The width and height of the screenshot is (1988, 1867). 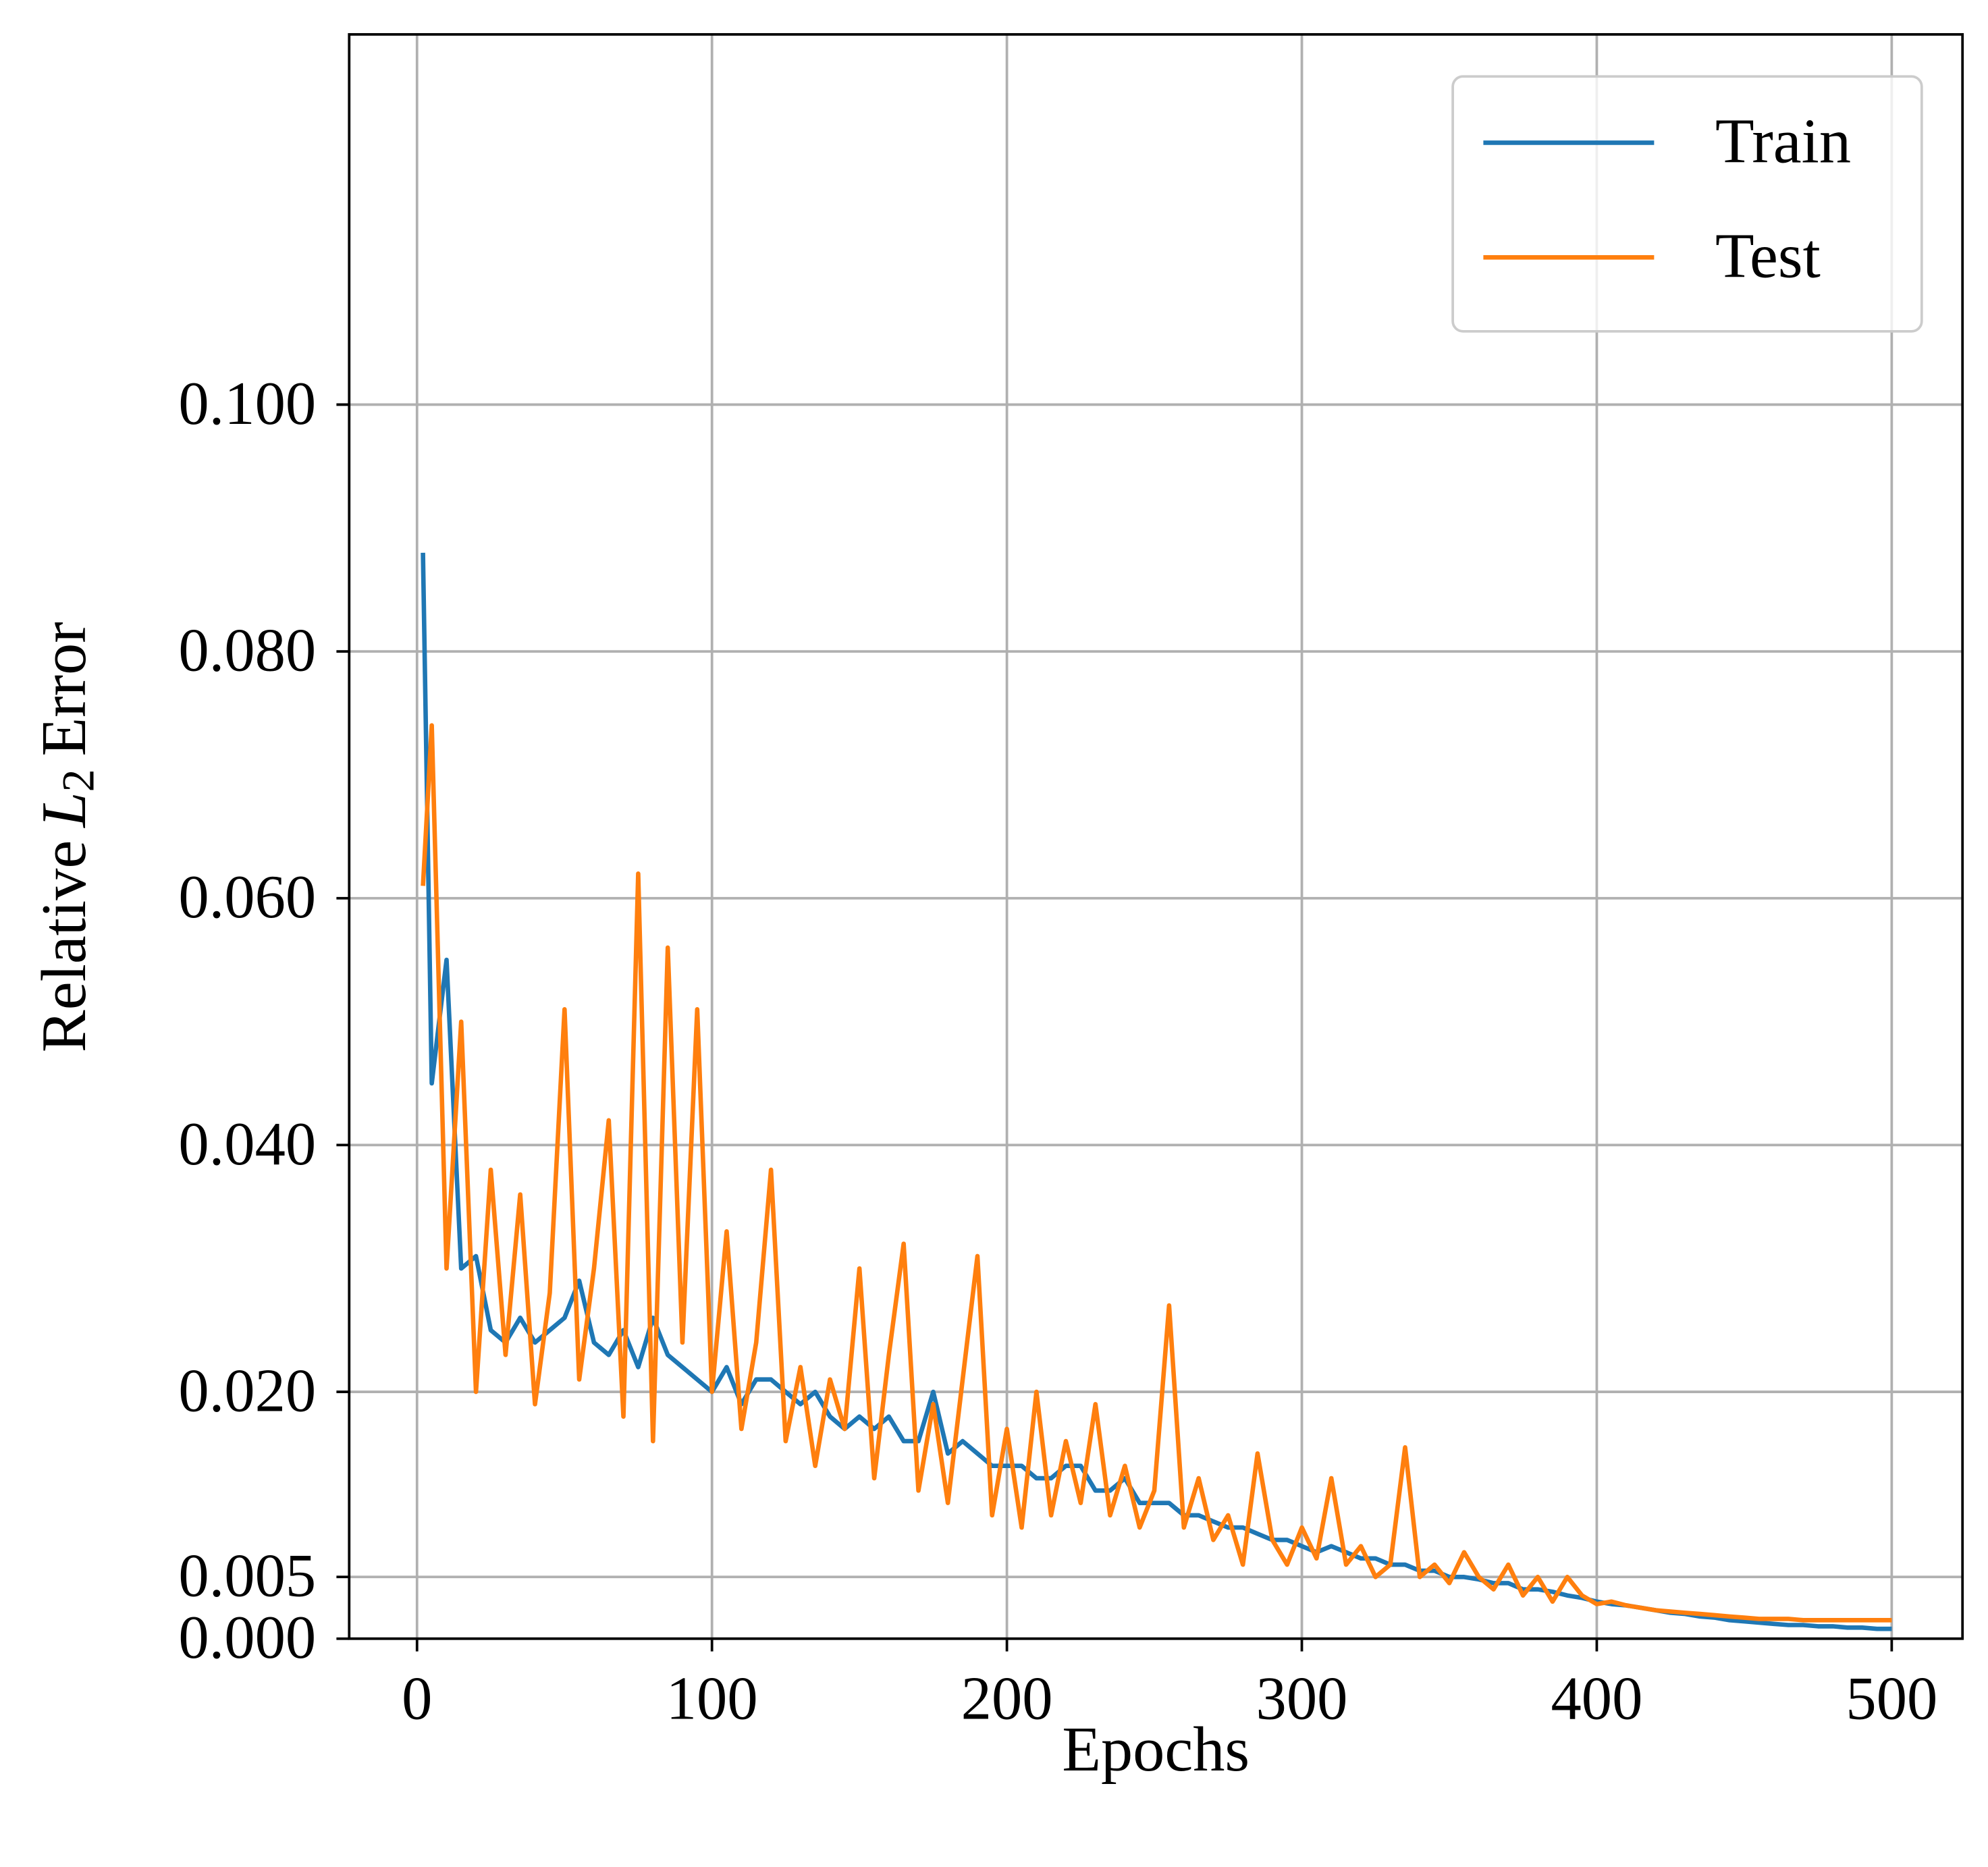 I want to click on x-tick-label: 300, so click(x=1302, y=1699).